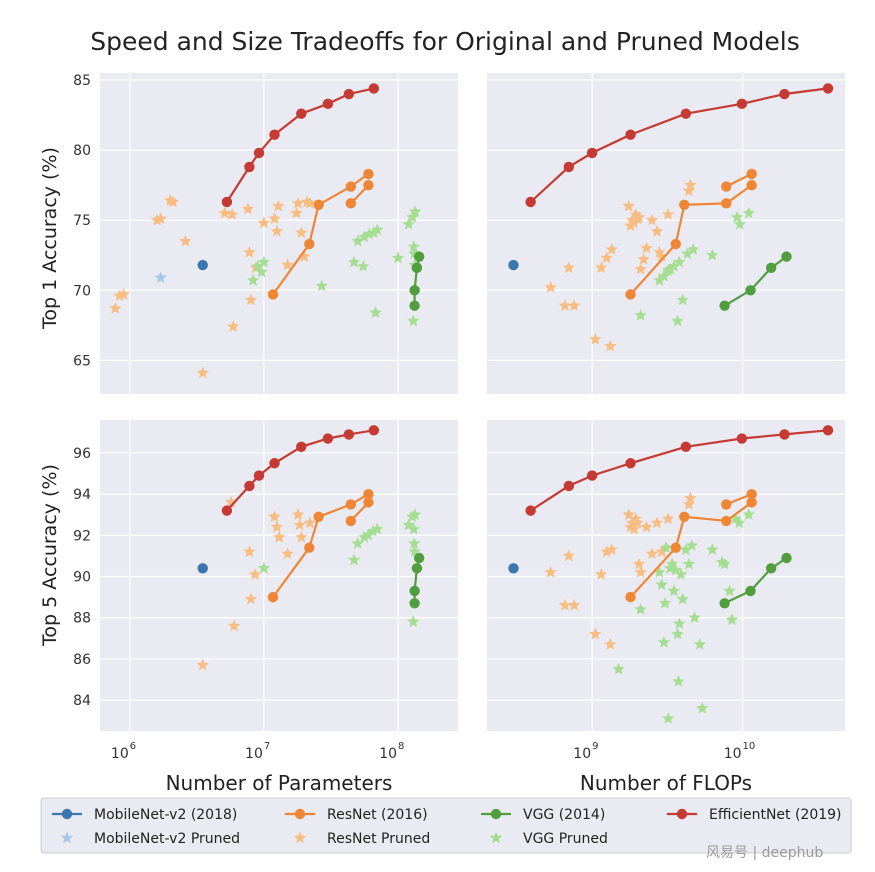 Image resolution: width=875 pixels, height=872 pixels. What do you see at coordinates (50, 238) in the screenshot?
I see `y-axis-label-top1: Top 1 Accuracy (%)` at bounding box center [50, 238].